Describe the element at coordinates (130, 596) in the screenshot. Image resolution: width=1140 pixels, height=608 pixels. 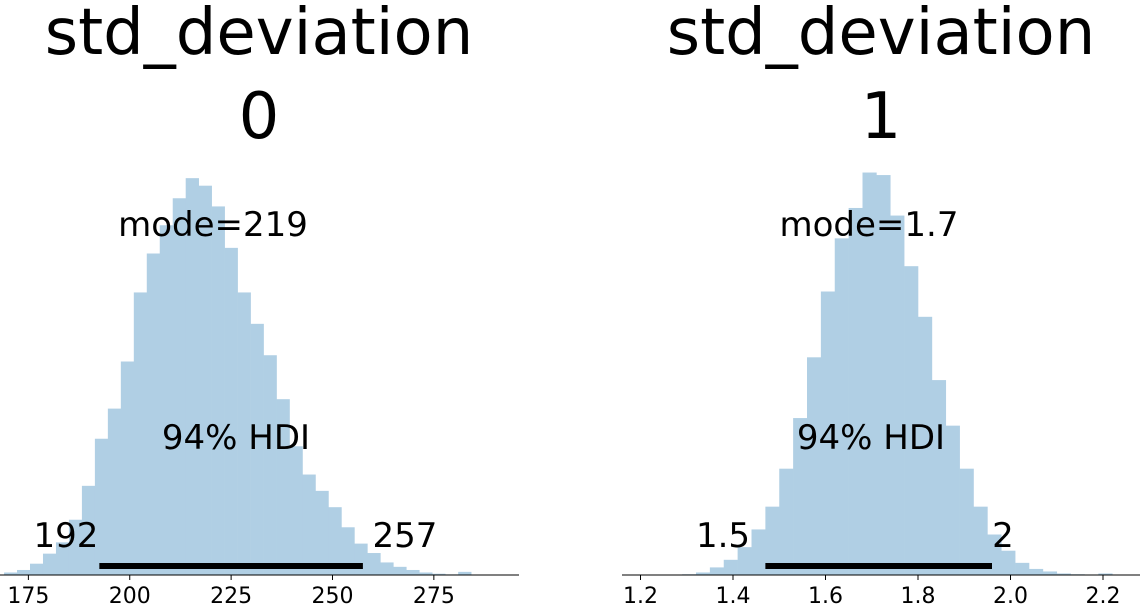
I see `x-tick-label: 200` at that location.